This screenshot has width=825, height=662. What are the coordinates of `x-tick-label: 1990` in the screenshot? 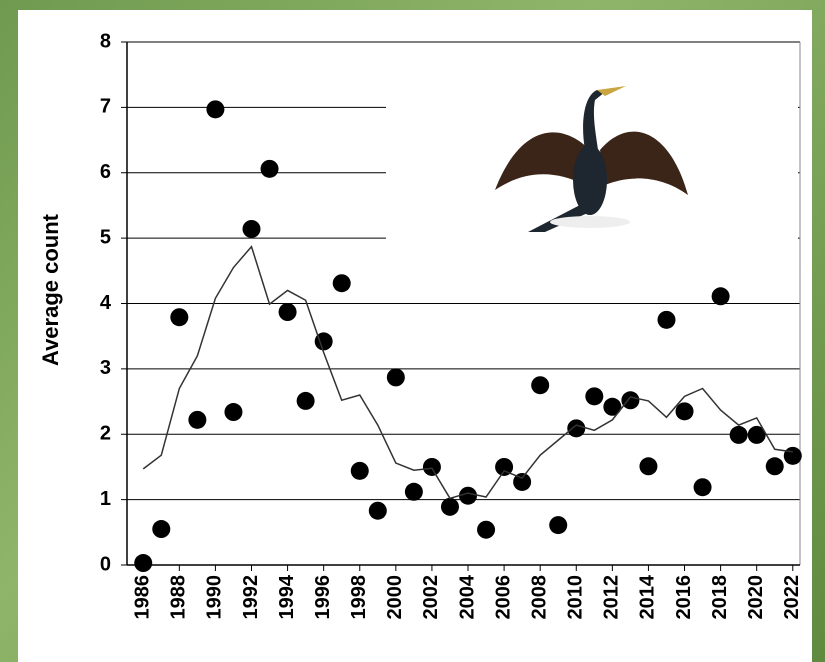 It's located at (215, 597).